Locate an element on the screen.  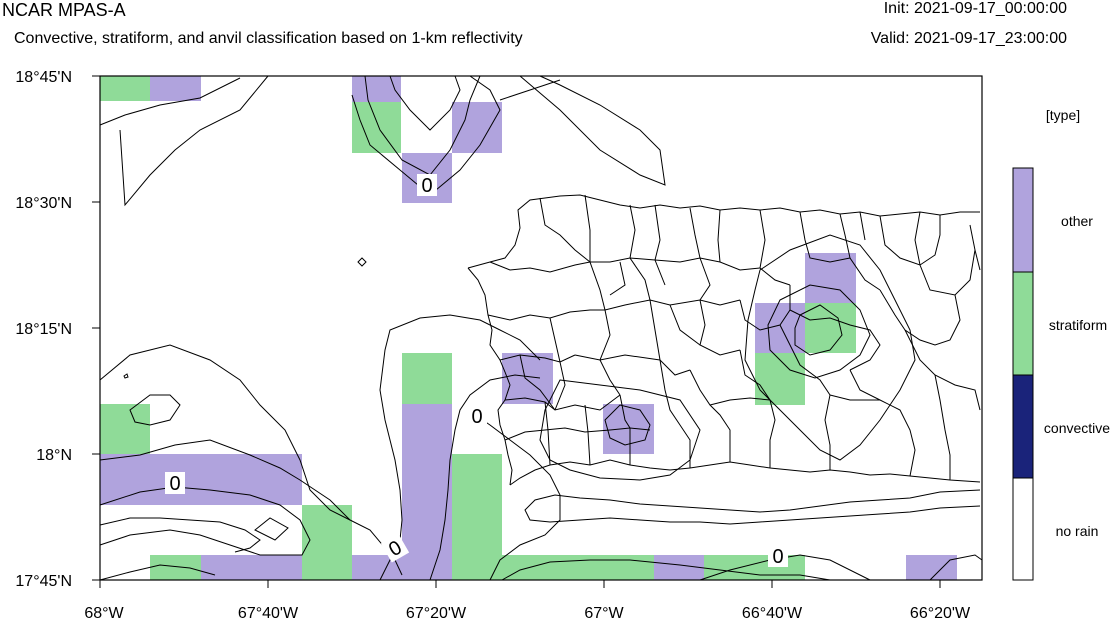
y-tick-label: 17°45'N is located at coordinates (43, 581).